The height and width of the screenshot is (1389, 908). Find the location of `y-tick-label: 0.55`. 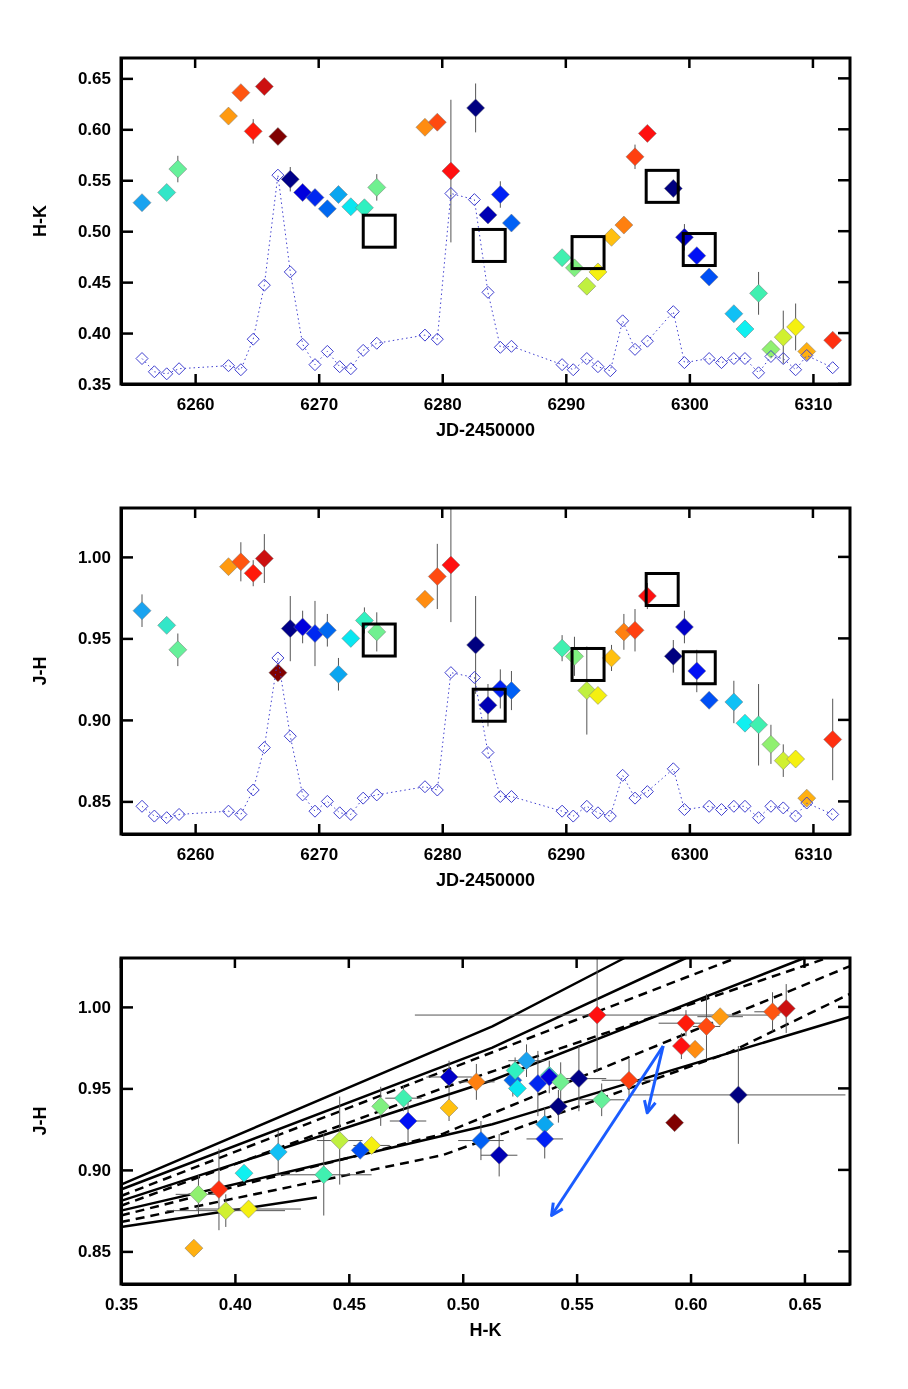

y-tick-label: 0.55 is located at coordinates (94, 181).